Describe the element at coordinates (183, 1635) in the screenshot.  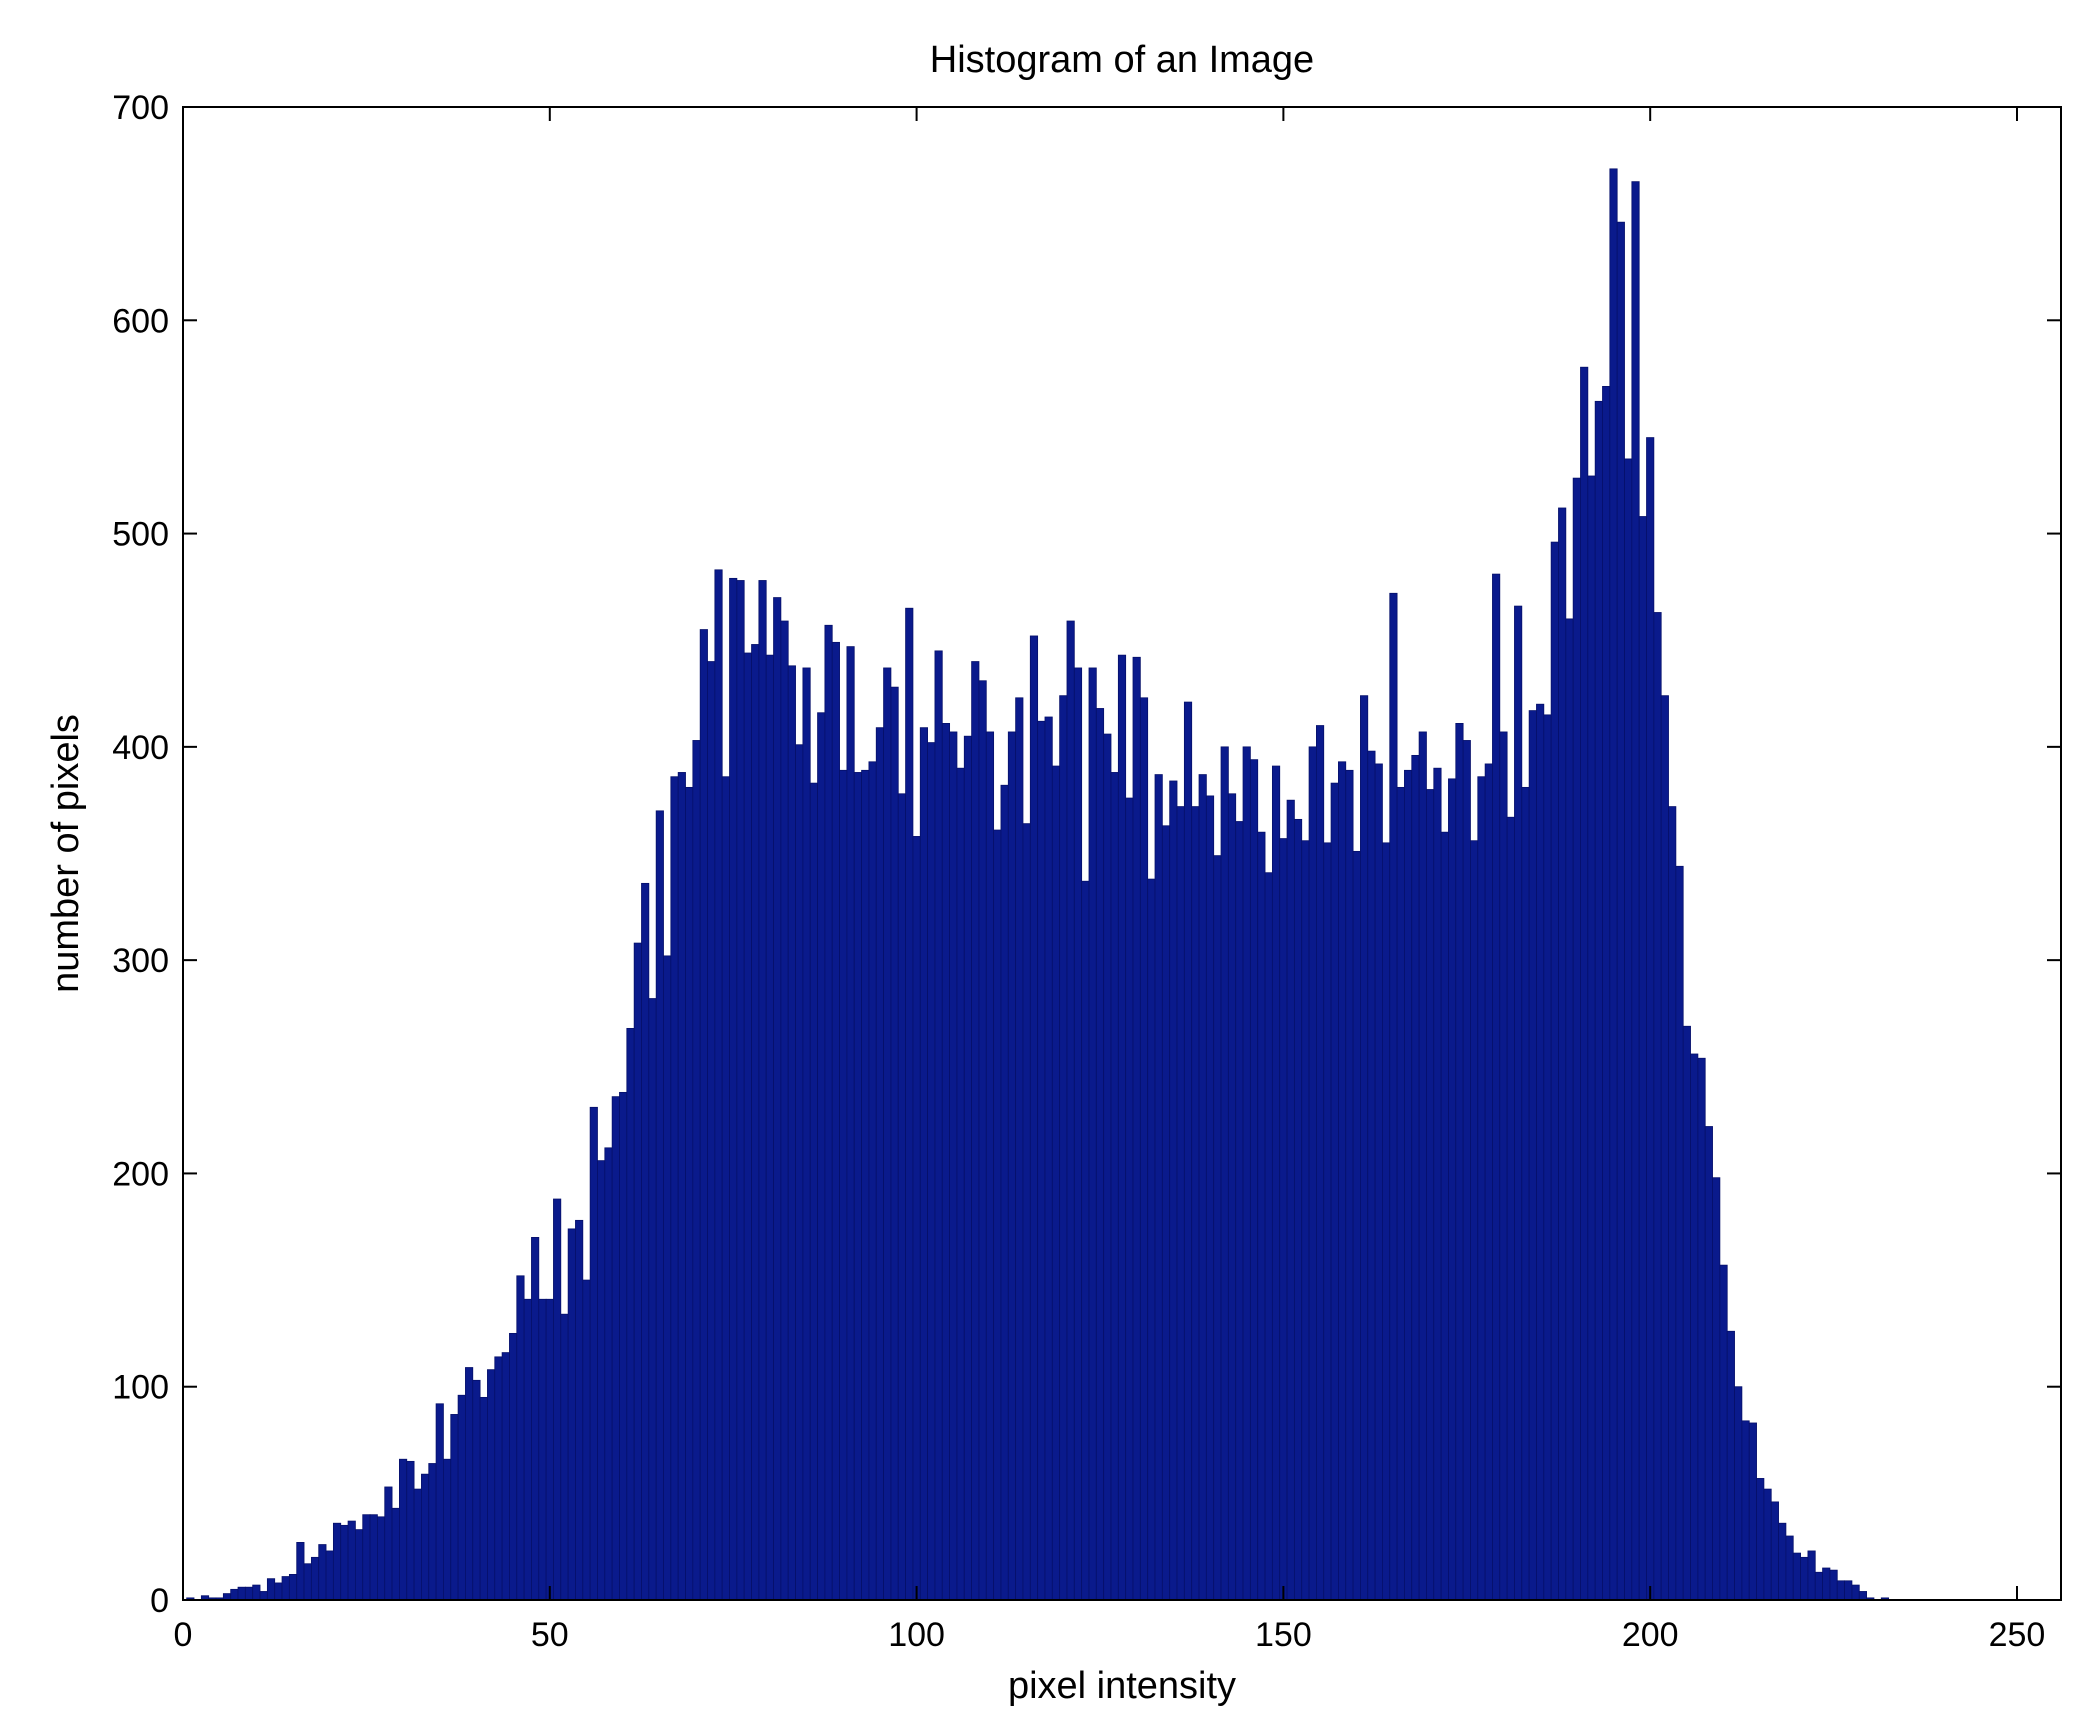
I see `x-tick-label: 0` at that location.